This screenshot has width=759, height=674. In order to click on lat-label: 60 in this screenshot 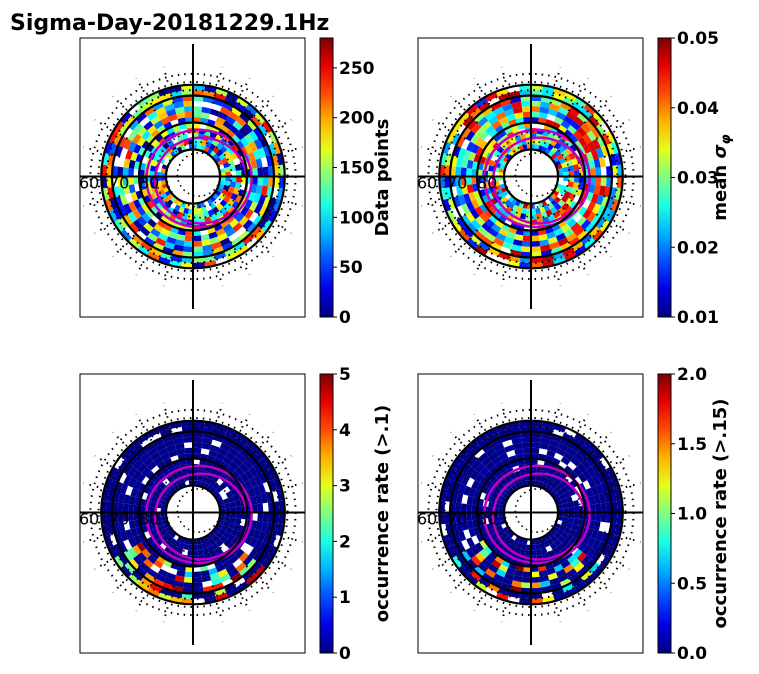, I will do `click(89, 183)`.